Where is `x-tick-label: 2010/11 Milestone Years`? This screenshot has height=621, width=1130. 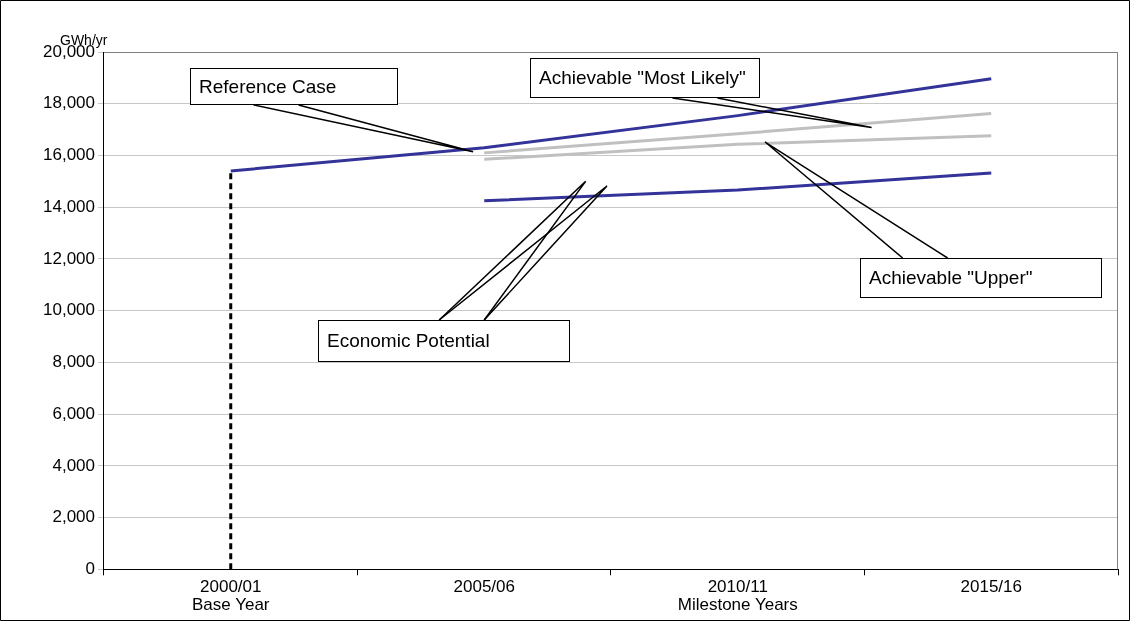
x-tick-label: 2010/11 Milestone Years is located at coordinates (737, 595).